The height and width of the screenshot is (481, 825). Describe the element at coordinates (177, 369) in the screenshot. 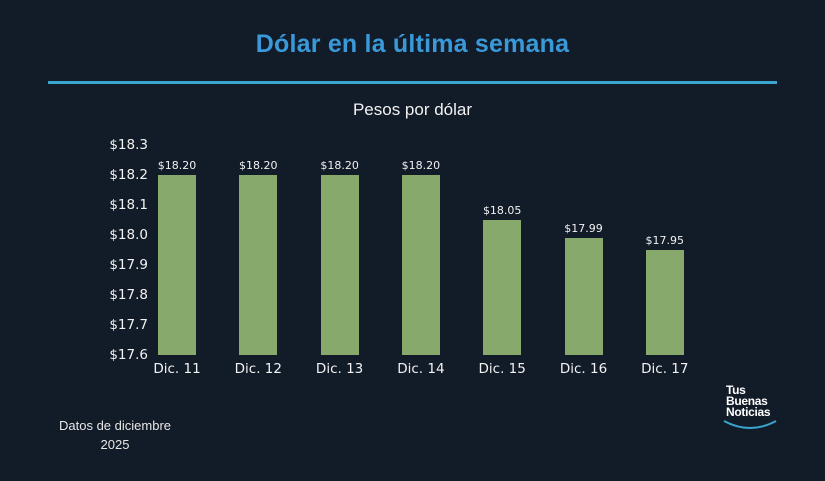

I see `x-axis-tick: Dic. 11` at that location.